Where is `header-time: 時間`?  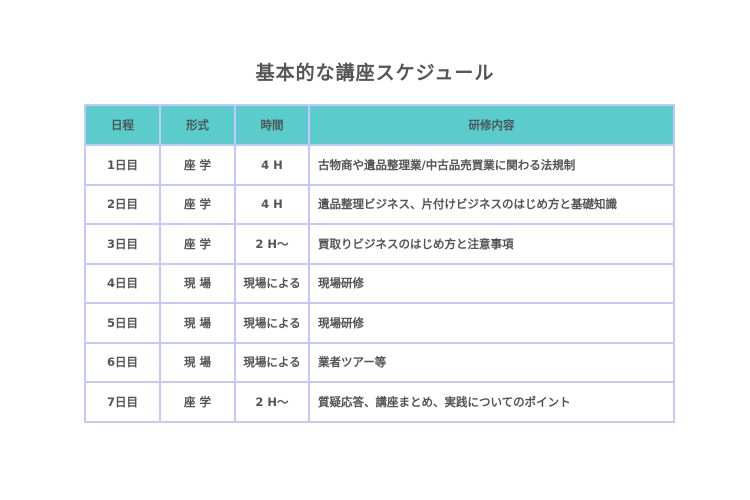 header-time: 時間 is located at coordinates (272, 125).